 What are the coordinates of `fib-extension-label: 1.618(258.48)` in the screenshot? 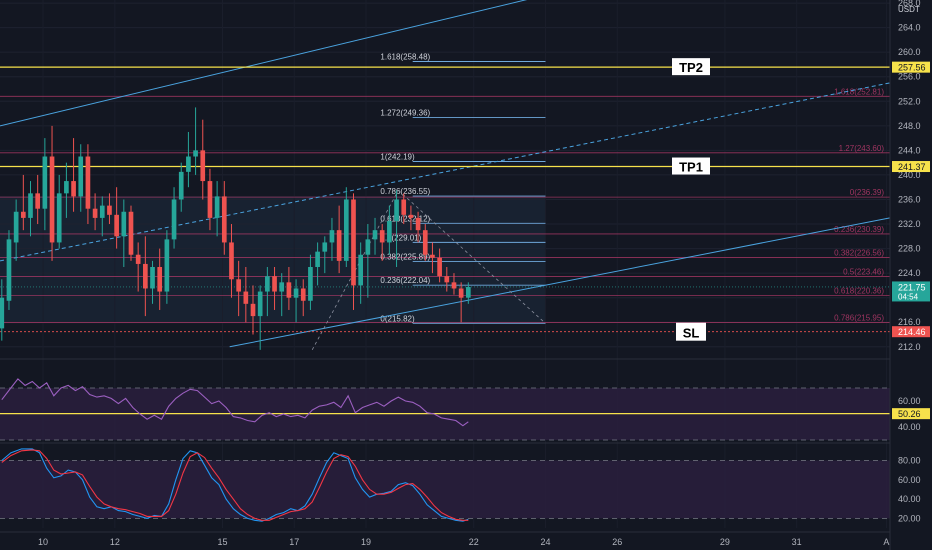 It's located at (405, 57).